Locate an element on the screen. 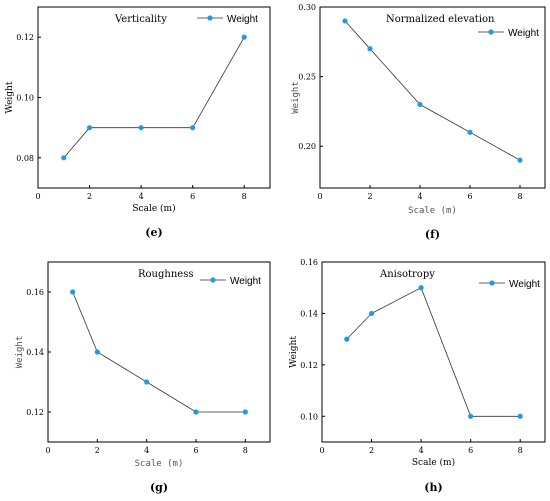 The width and height of the screenshot is (550, 501). chart-title: Verticality is located at coordinates (140, 19).